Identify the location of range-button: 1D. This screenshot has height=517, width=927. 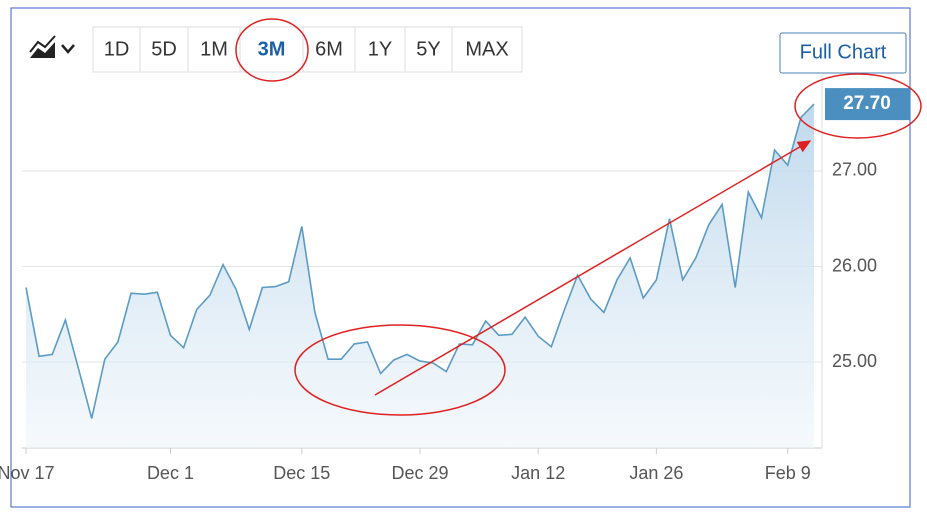
(117, 49).